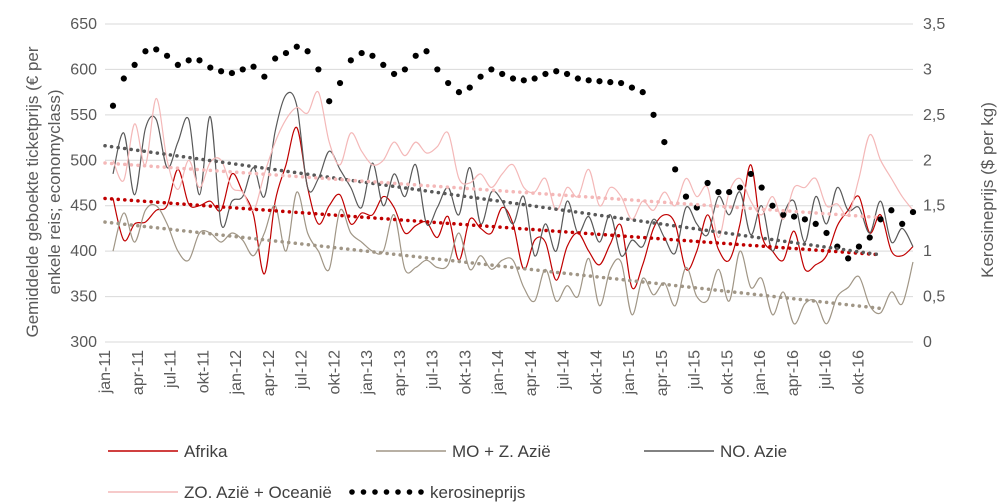 The image size is (1001, 503). What do you see at coordinates (927, 69) in the screenshot?
I see `y-tick-right-label: 3` at bounding box center [927, 69].